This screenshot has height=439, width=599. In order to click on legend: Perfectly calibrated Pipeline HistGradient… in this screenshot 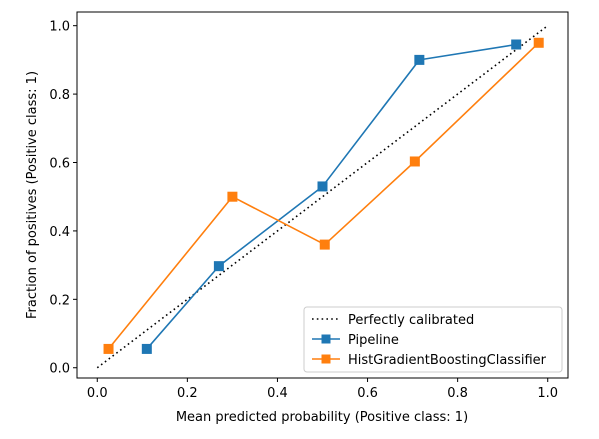, I will do `click(433, 339)`.